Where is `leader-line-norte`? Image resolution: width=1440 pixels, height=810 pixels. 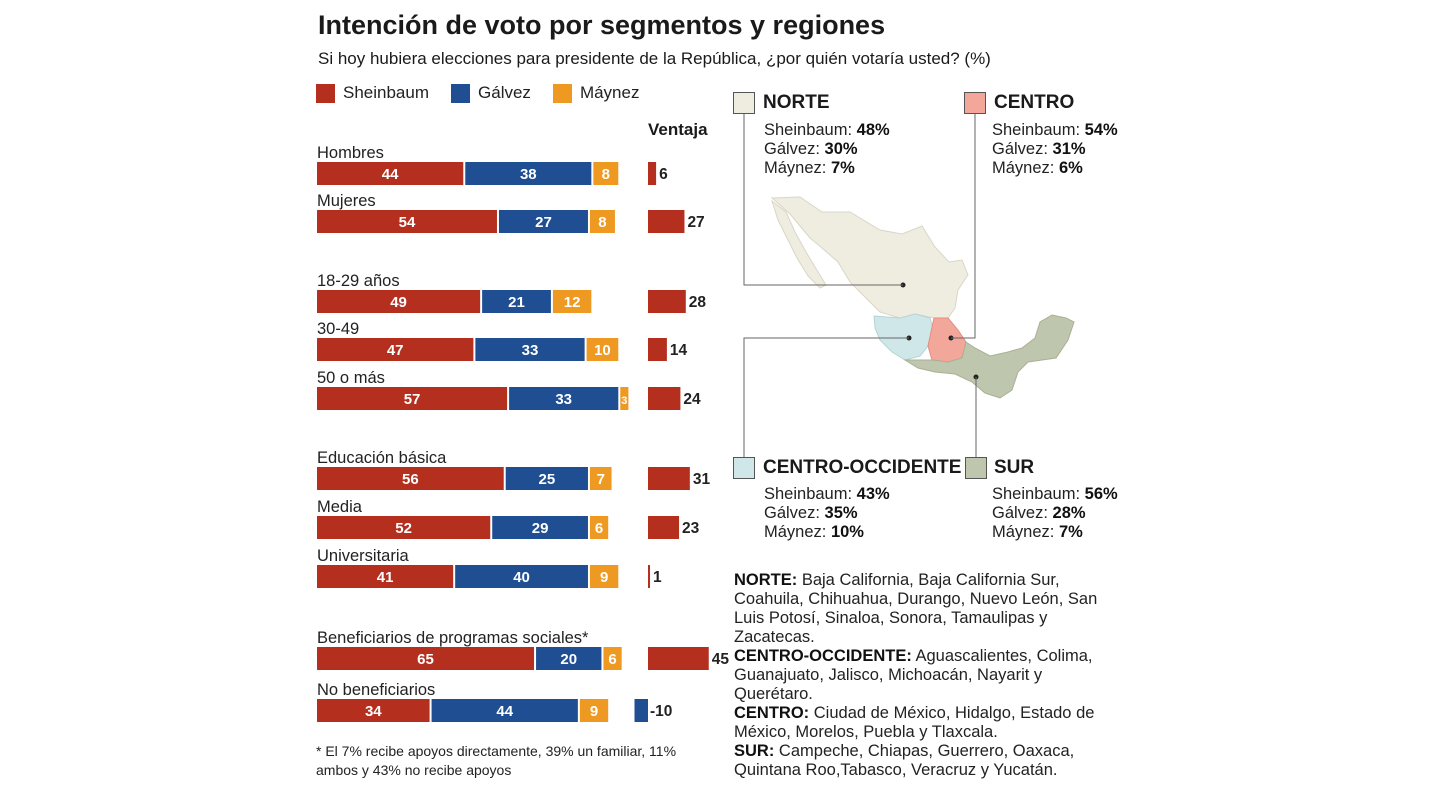
leader-line-norte is located at coordinates (823, 199).